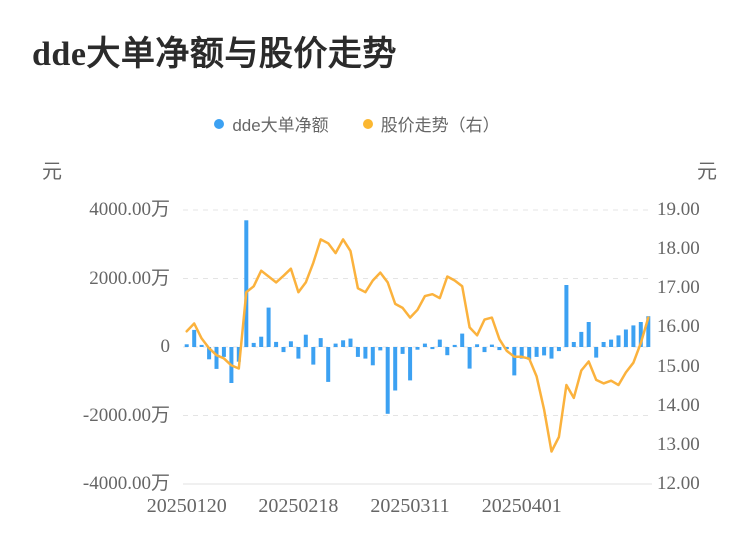 The image size is (750, 558). What do you see at coordinates (219, 123) in the screenshot?
I see `legend-dot-blue-icon` at bounding box center [219, 123].